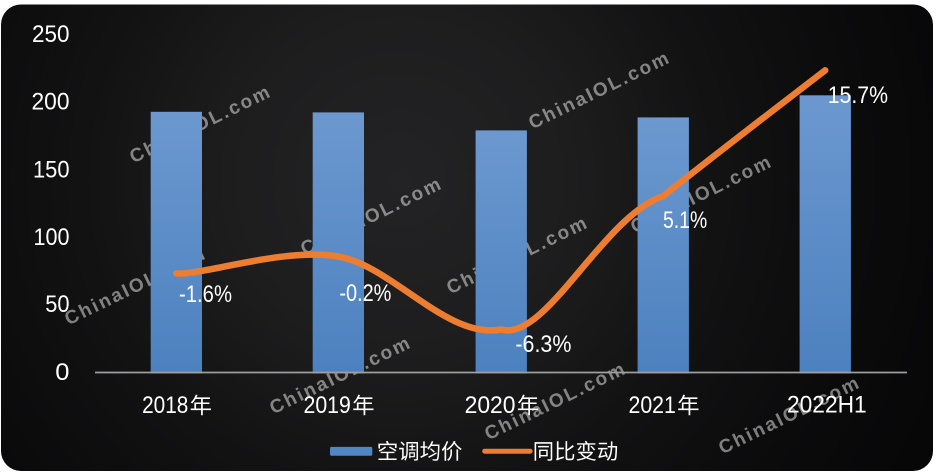 The height and width of the screenshot is (475, 936). Describe the element at coordinates (543, 344) in the screenshot. I see `svg-text: -6.3%` at that location.